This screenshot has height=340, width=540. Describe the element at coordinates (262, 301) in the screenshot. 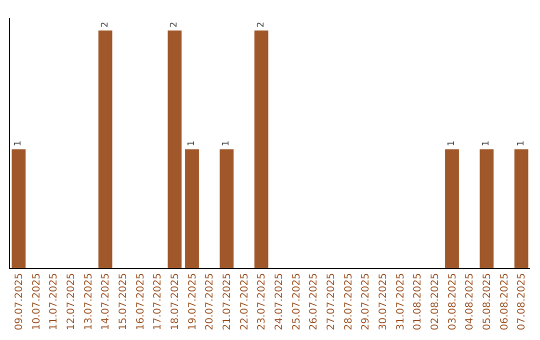

I see `x-tick-label: 23.07.2025` at that location.